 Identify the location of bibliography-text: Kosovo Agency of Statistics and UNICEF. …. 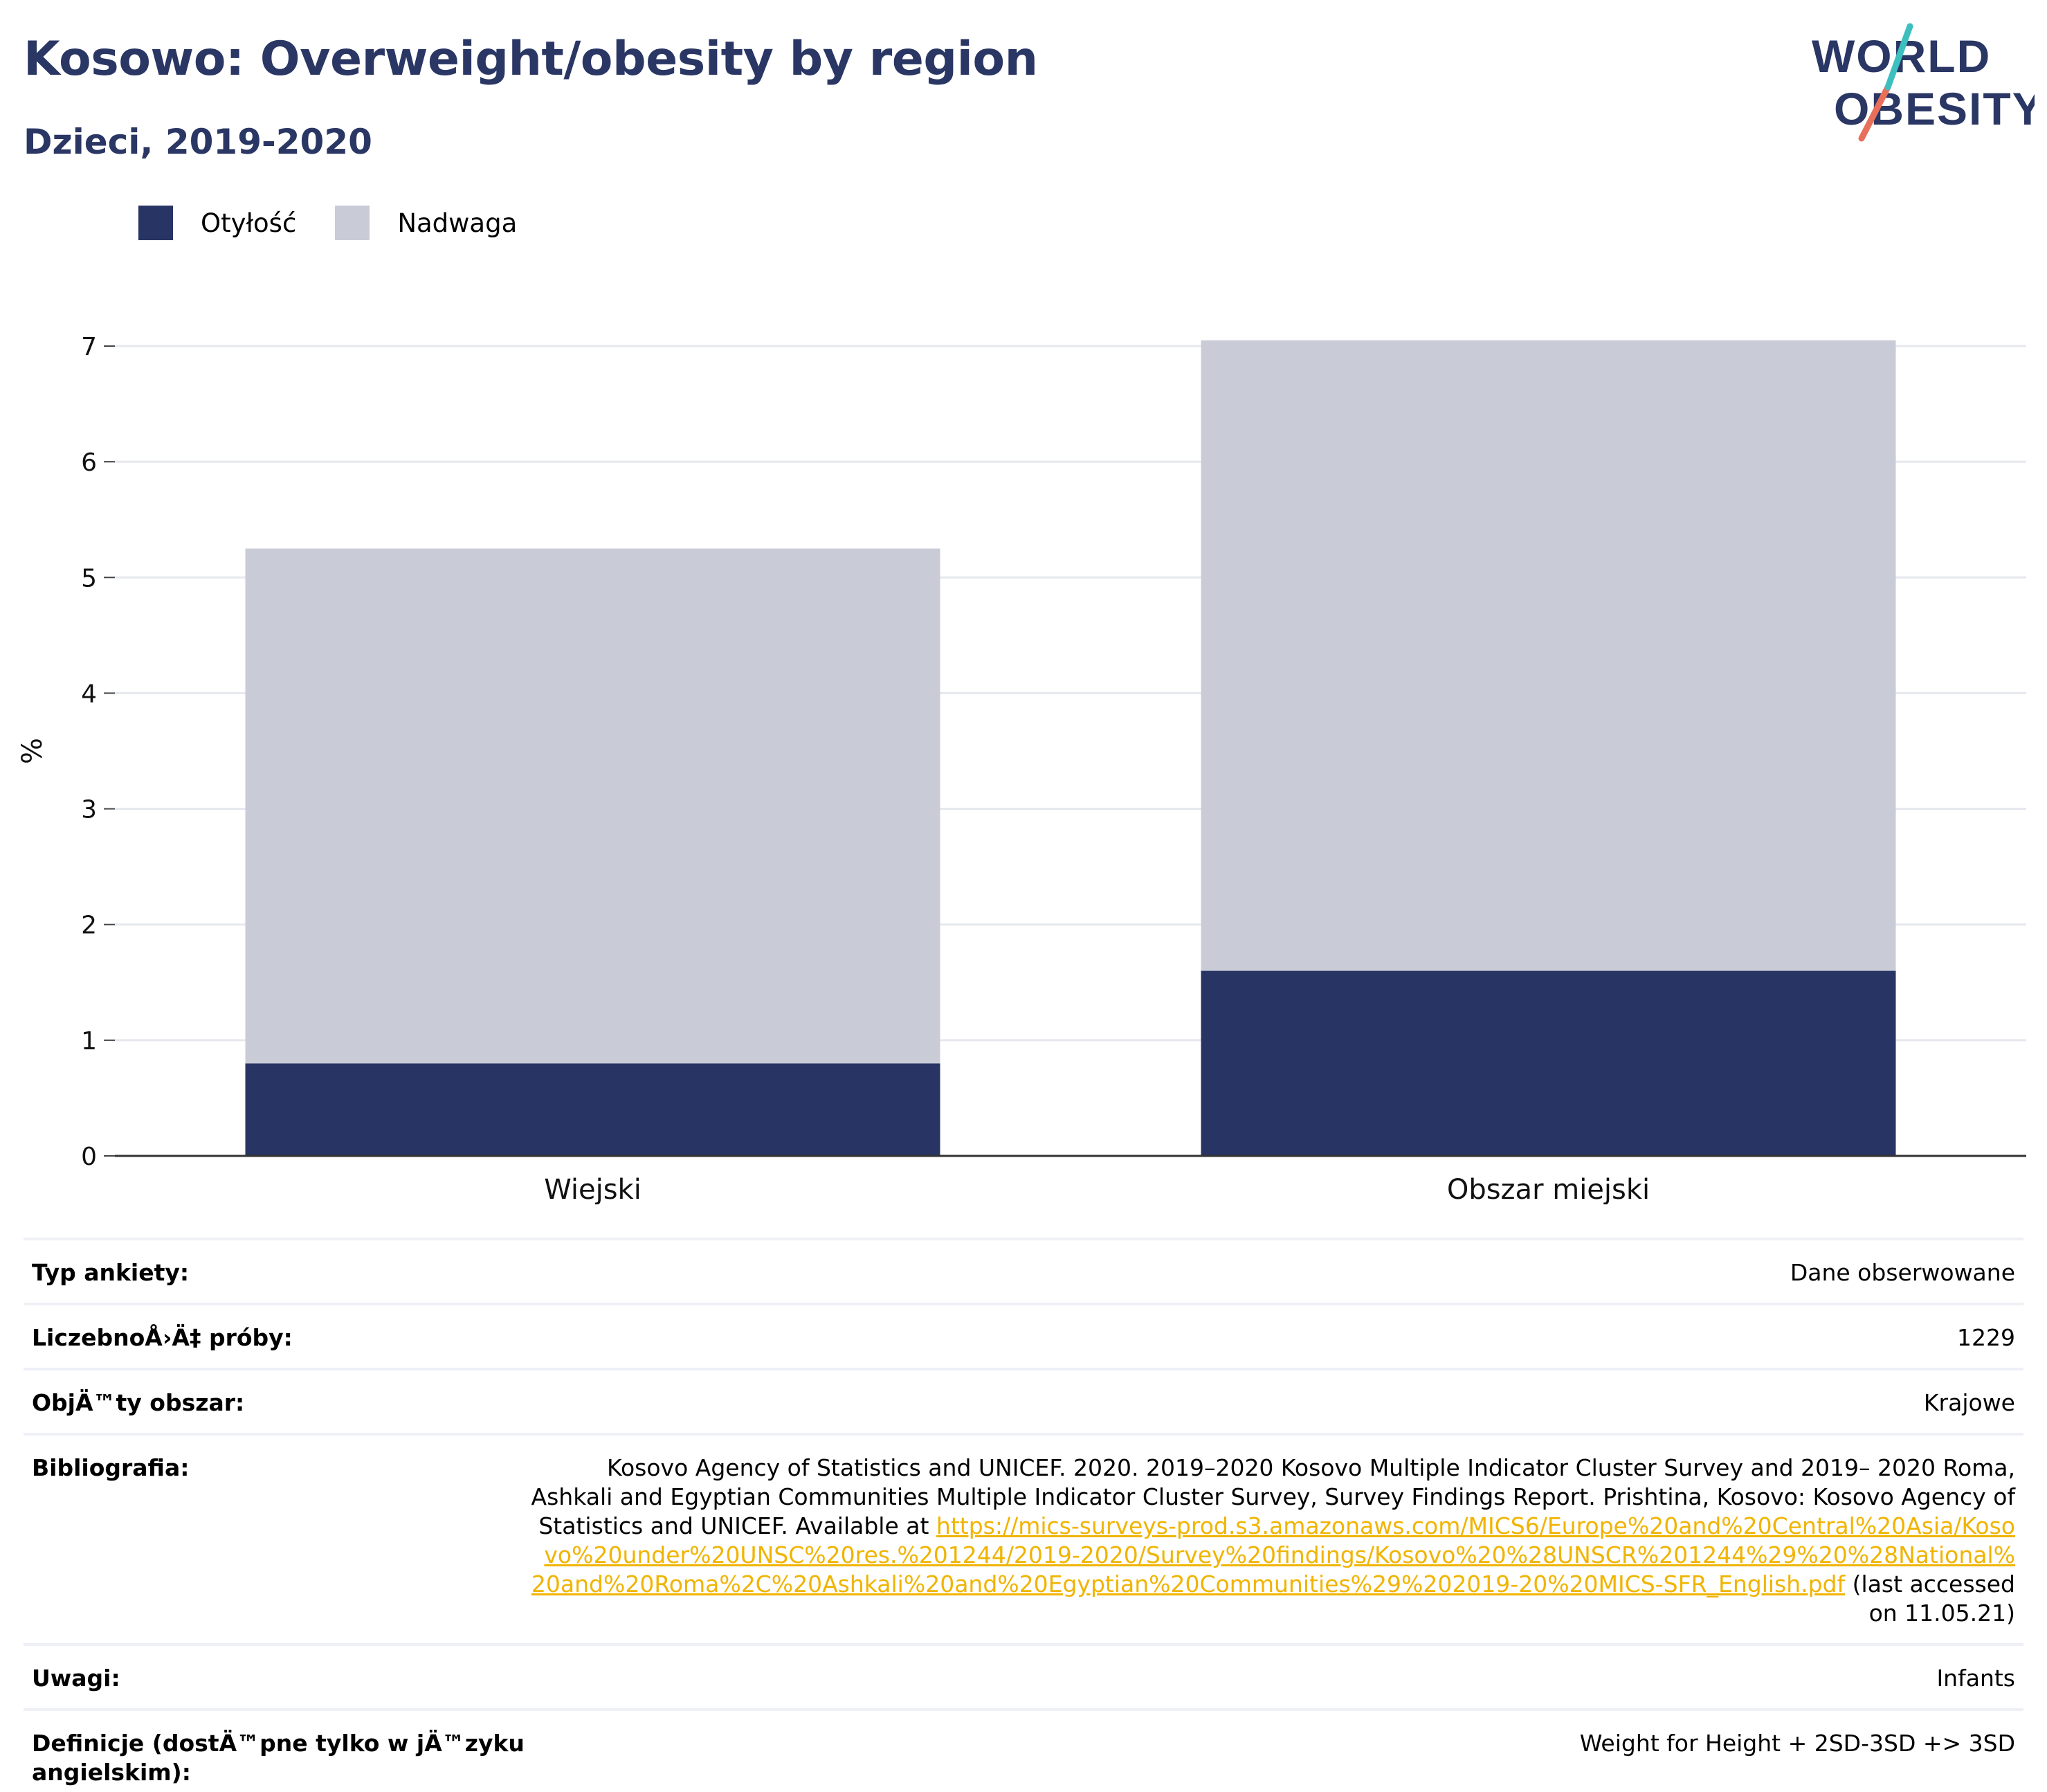
(1273, 1541).